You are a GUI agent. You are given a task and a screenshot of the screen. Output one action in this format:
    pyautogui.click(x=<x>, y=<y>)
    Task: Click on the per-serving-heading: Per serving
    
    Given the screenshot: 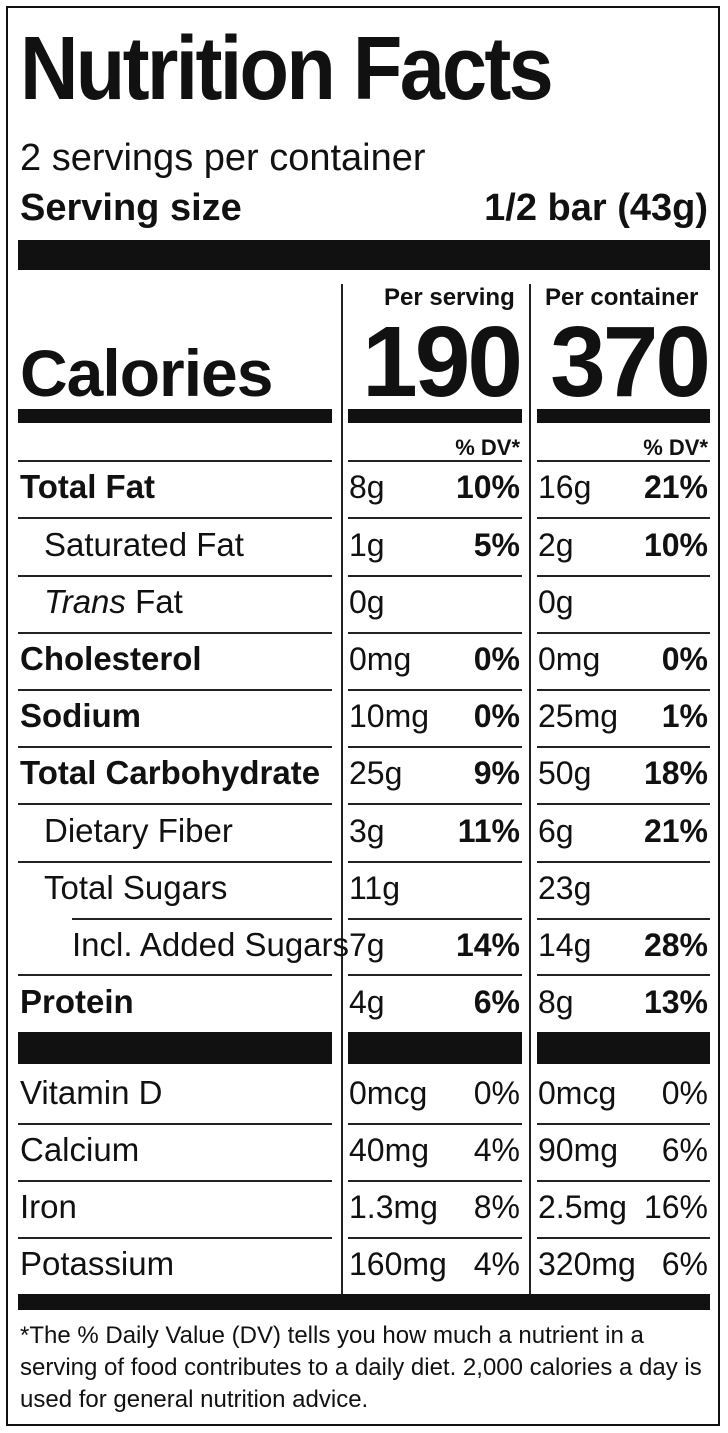 What is the action you would take?
    pyautogui.click(x=449, y=297)
    